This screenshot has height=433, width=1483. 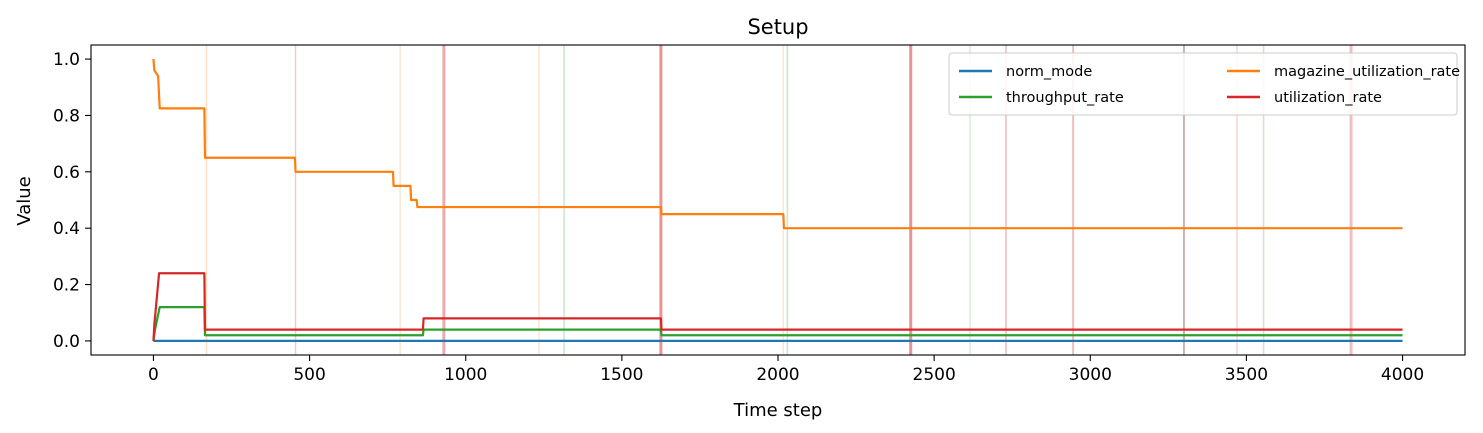 I want to click on y-tick-label: 0.2, so click(x=66, y=286).